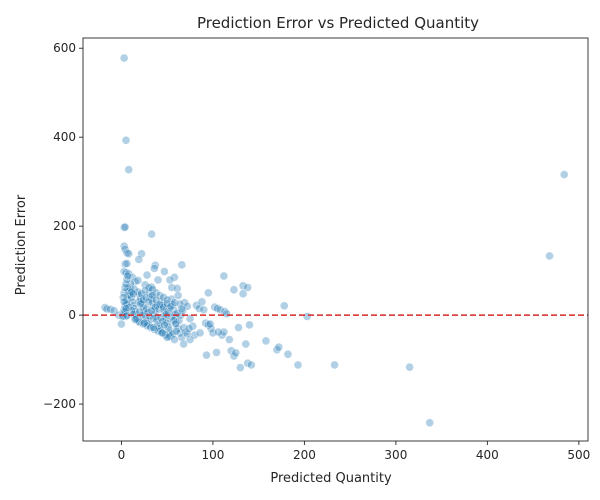 Image resolution: width=600 pixels, height=500 pixels. What do you see at coordinates (64, 48) in the screenshot?
I see `y-tick-label: 600` at bounding box center [64, 48].